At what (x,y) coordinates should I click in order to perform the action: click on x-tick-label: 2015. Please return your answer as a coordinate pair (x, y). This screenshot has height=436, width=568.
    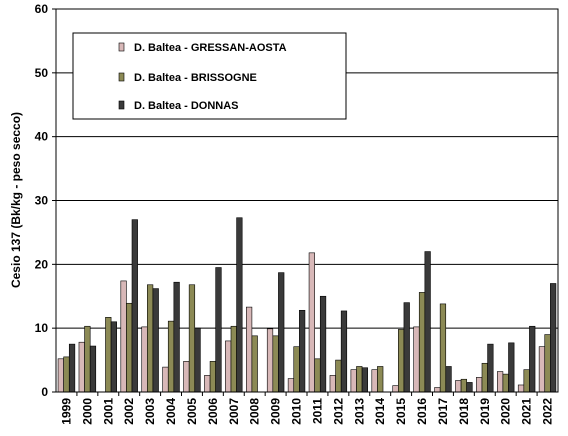
    Looking at the image, I should click on (401, 411).